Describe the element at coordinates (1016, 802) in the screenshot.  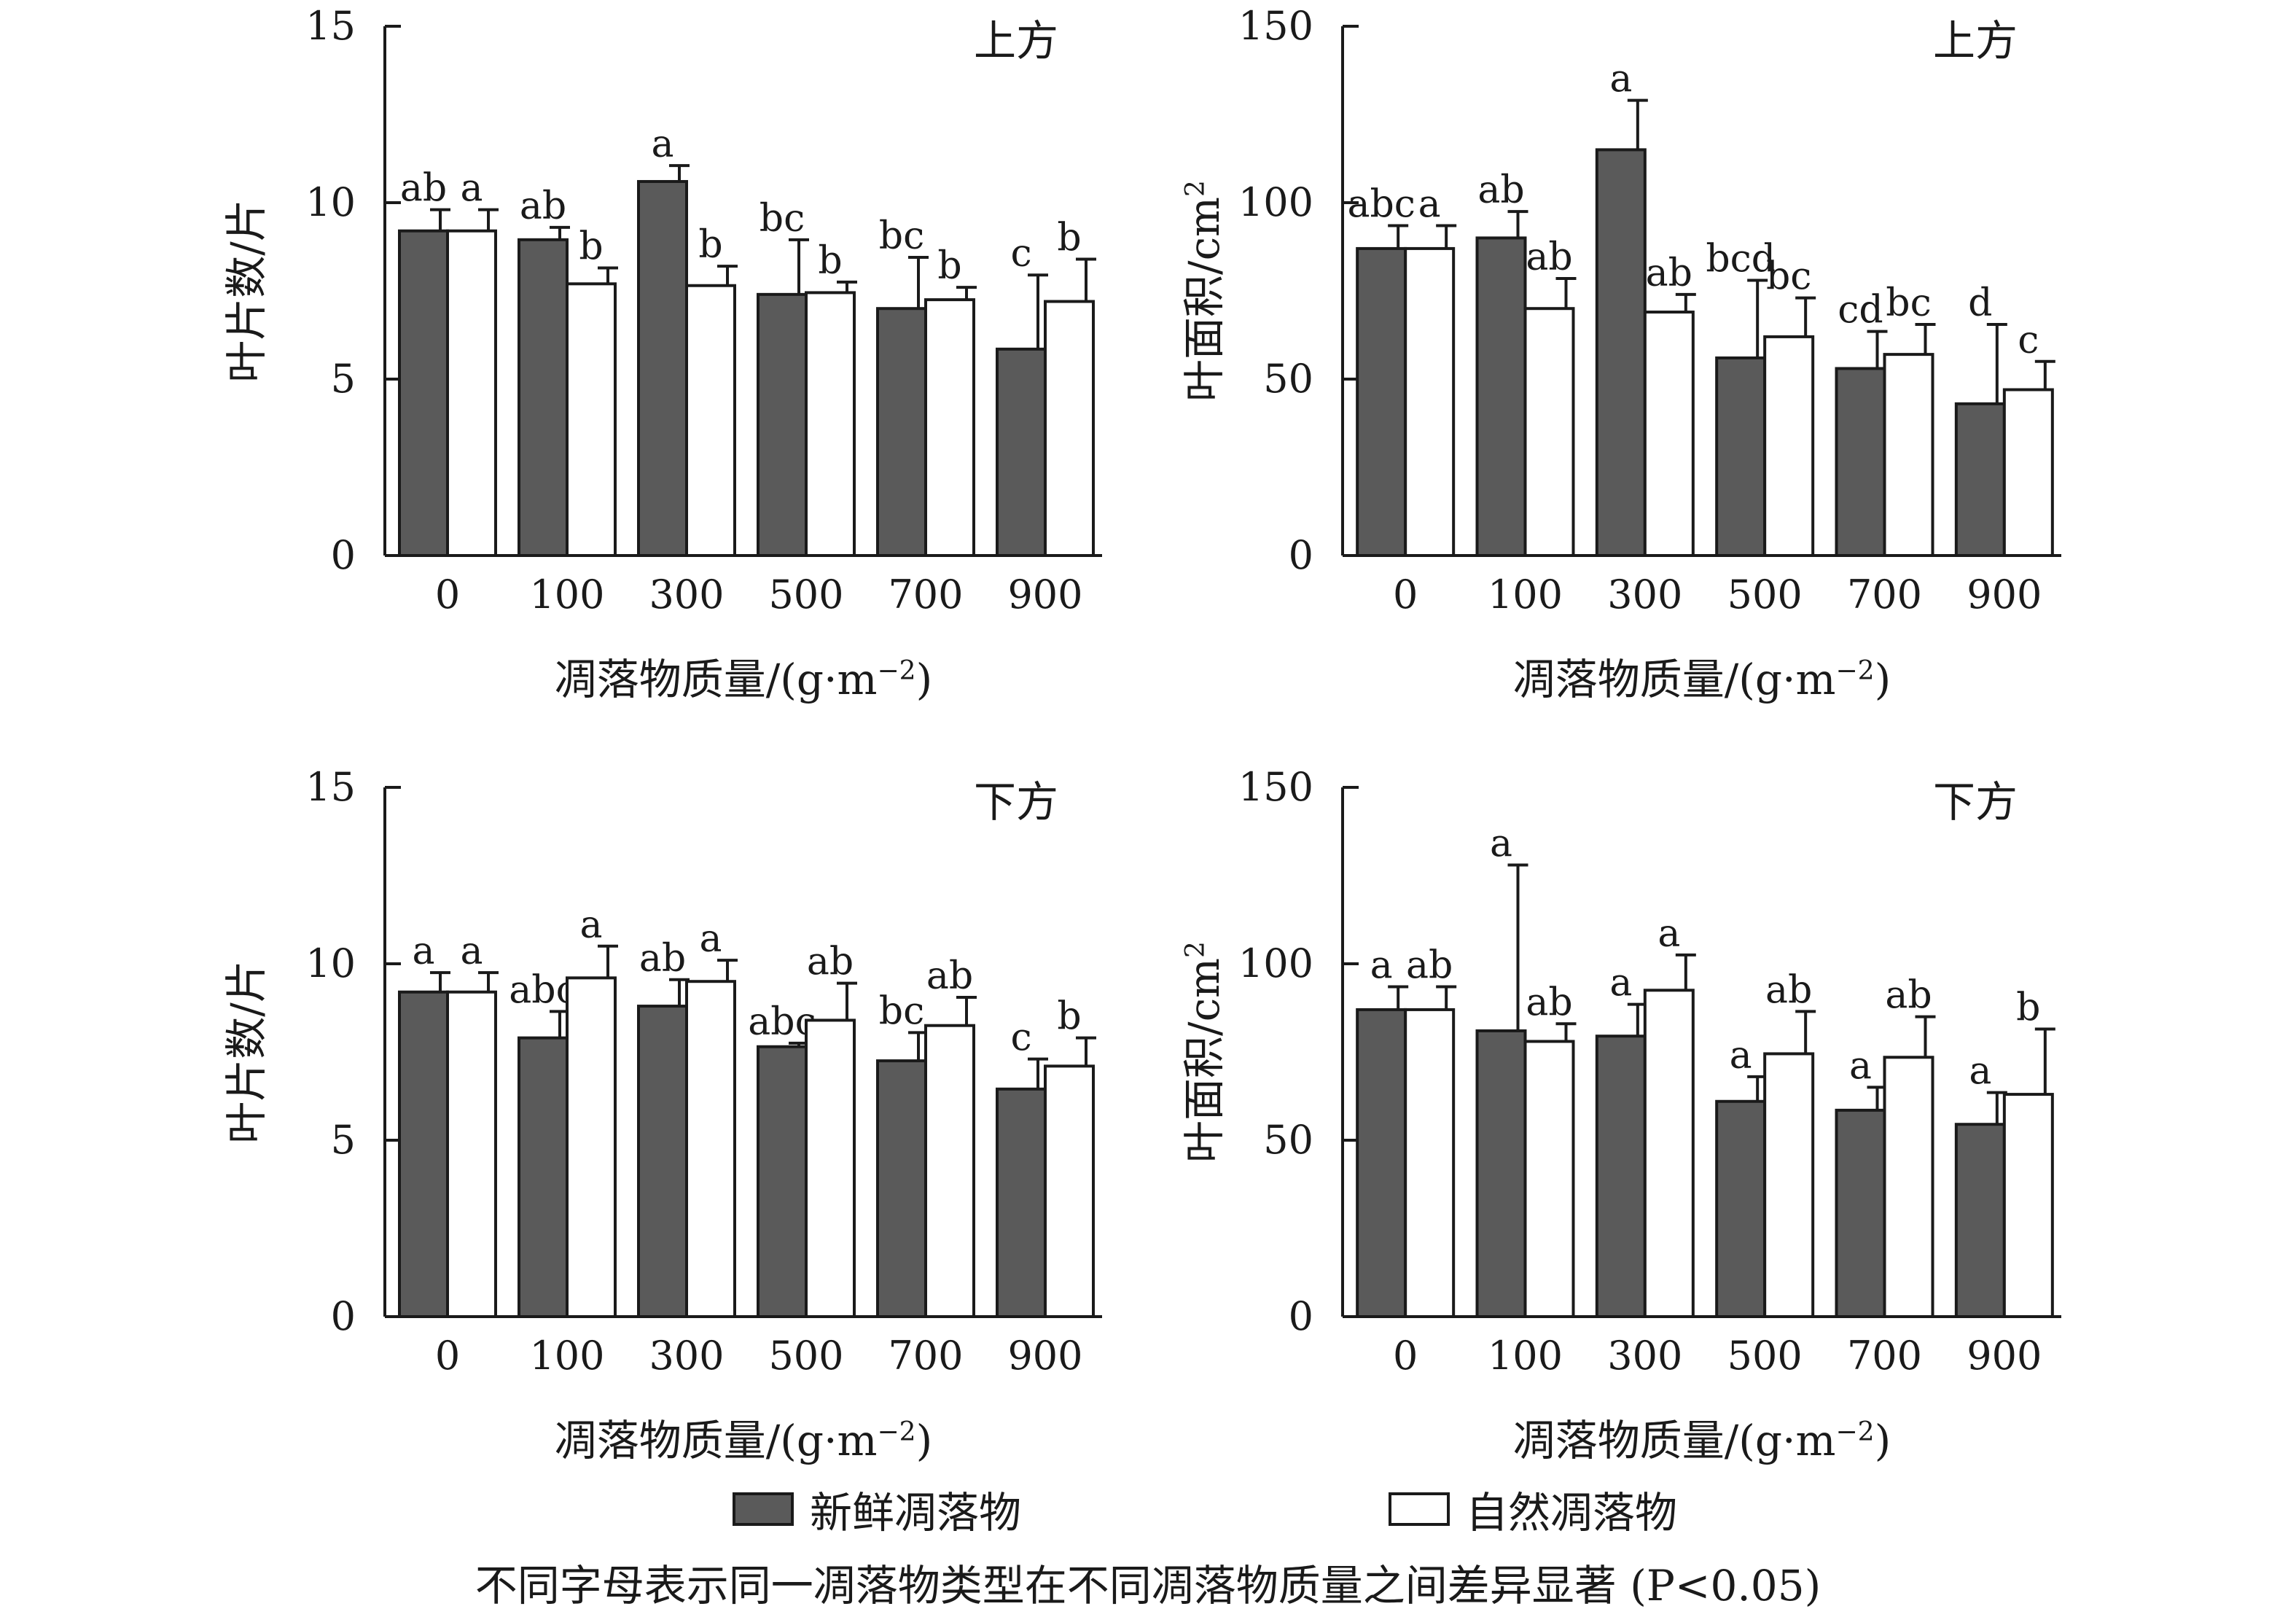
I see `bottom-left-panel-title: 下方` at that location.